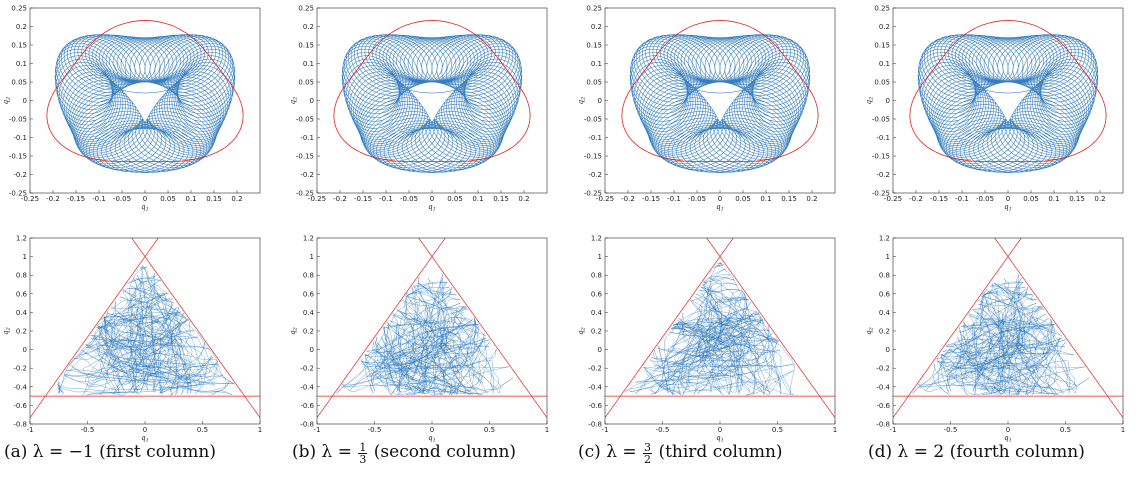  I want to click on c-top-ytick-label: 0.05, so click(594, 83).